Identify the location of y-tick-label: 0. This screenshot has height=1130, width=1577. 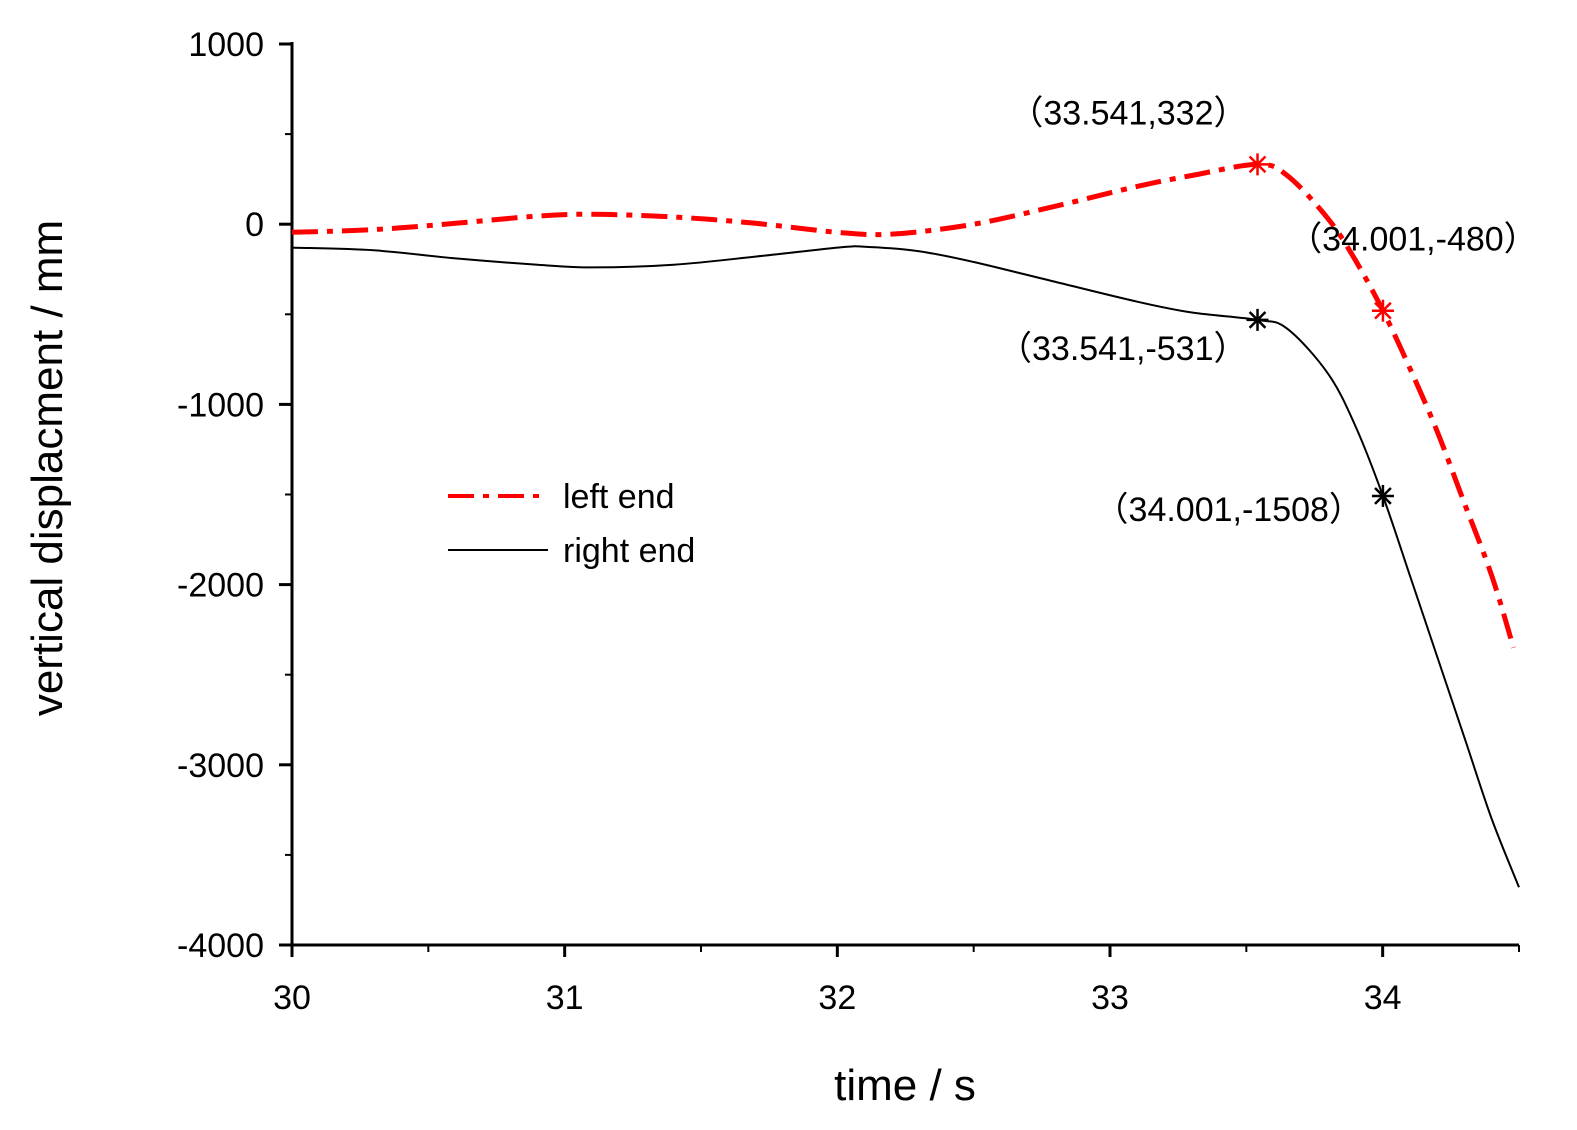
(254, 225).